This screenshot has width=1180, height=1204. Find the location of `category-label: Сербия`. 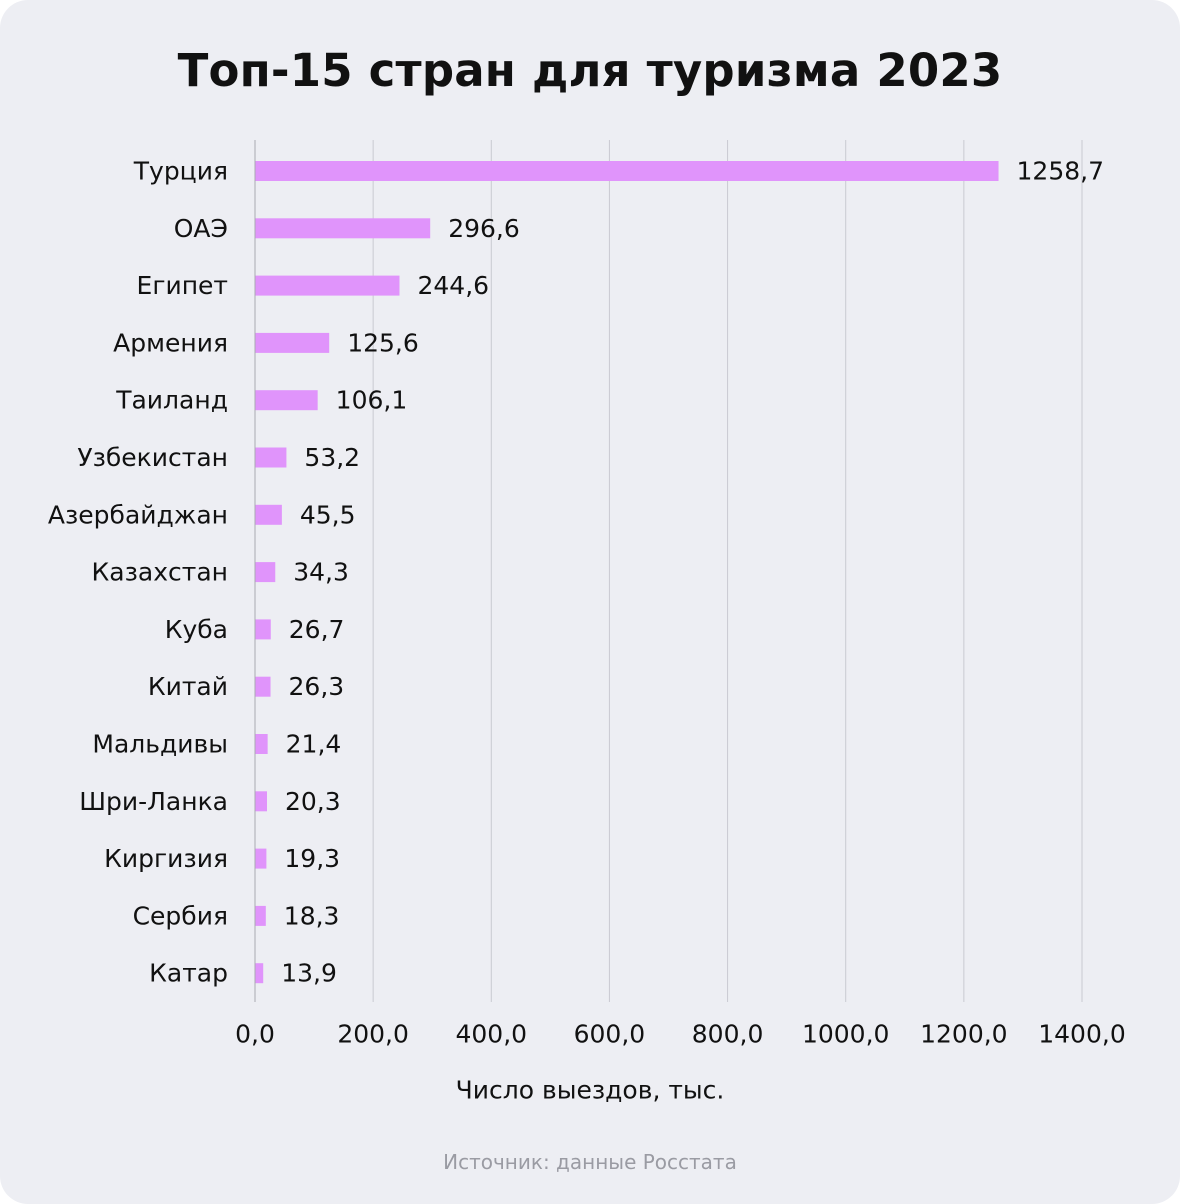

category-label: Сербия is located at coordinates (180, 915).